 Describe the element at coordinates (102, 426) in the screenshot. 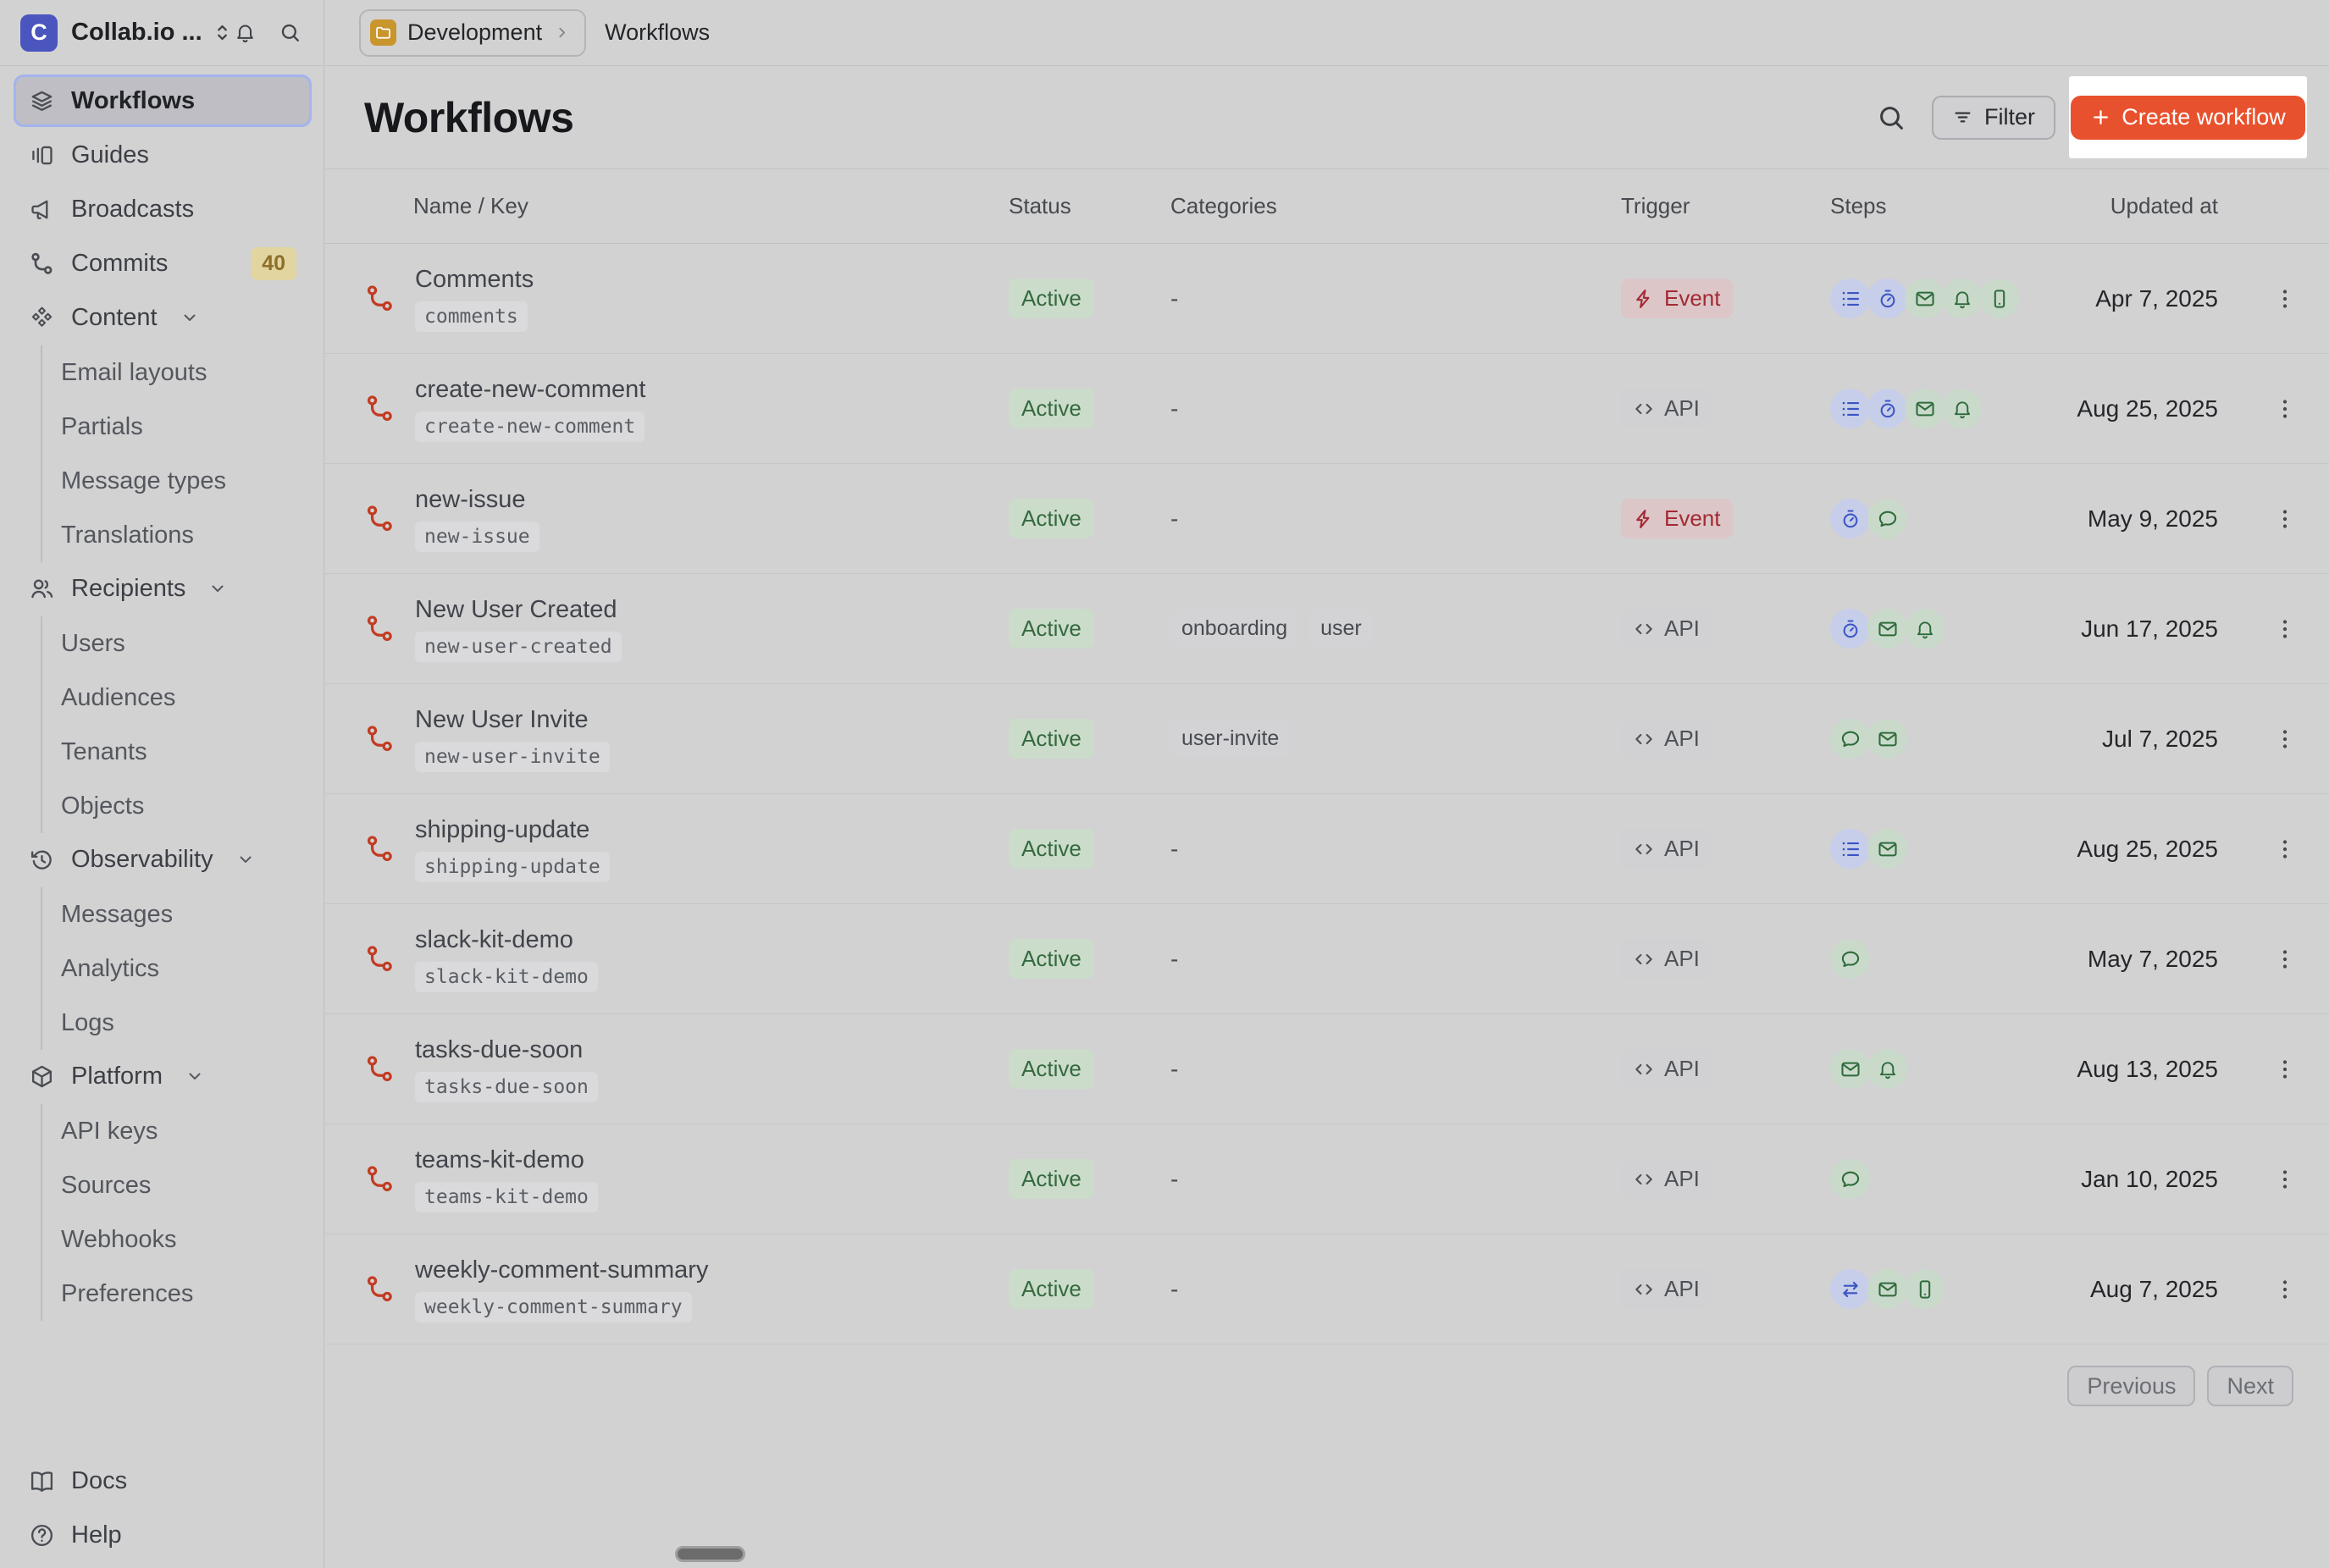

I see `sidebar-item-partials: Partials` at that location.